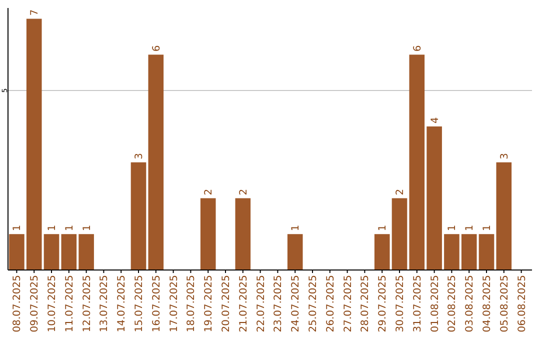 The image size is (540, 340). I want to click on x-tick-label: 23.07.2025, so click(278, 303).